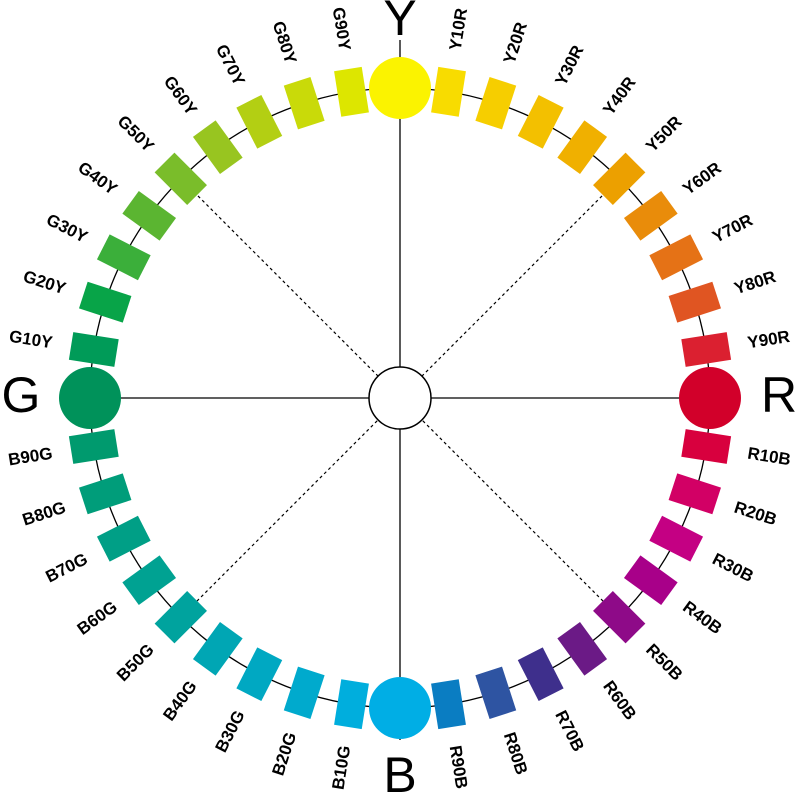 The width and height of the screenshot is (800, 798). Describe the element at coordinates (97, 178) in the screenshot. I see `hue-label-g40y: G40Y` at that location.